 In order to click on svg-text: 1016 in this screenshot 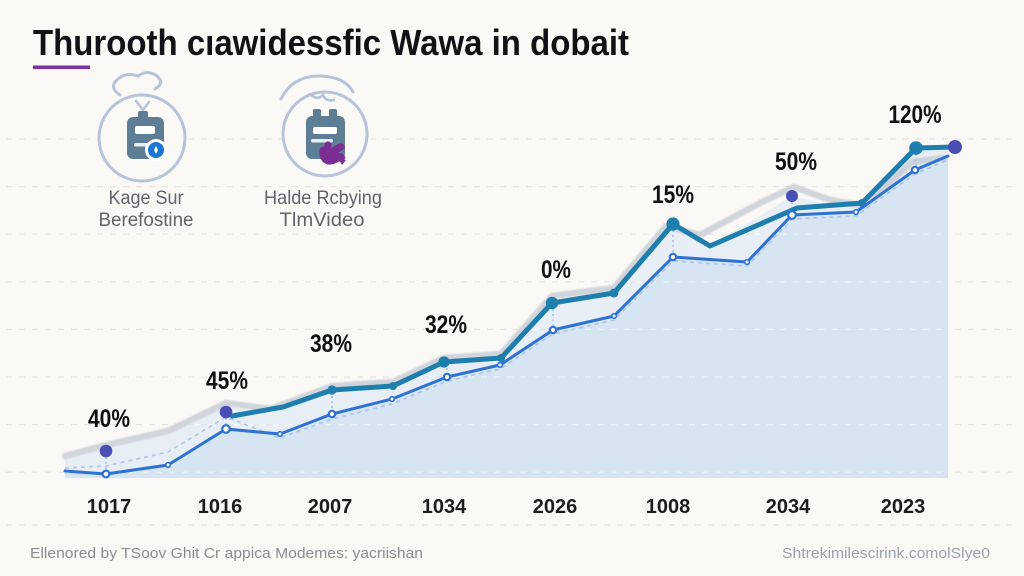, I will do `click(220, 507)`.